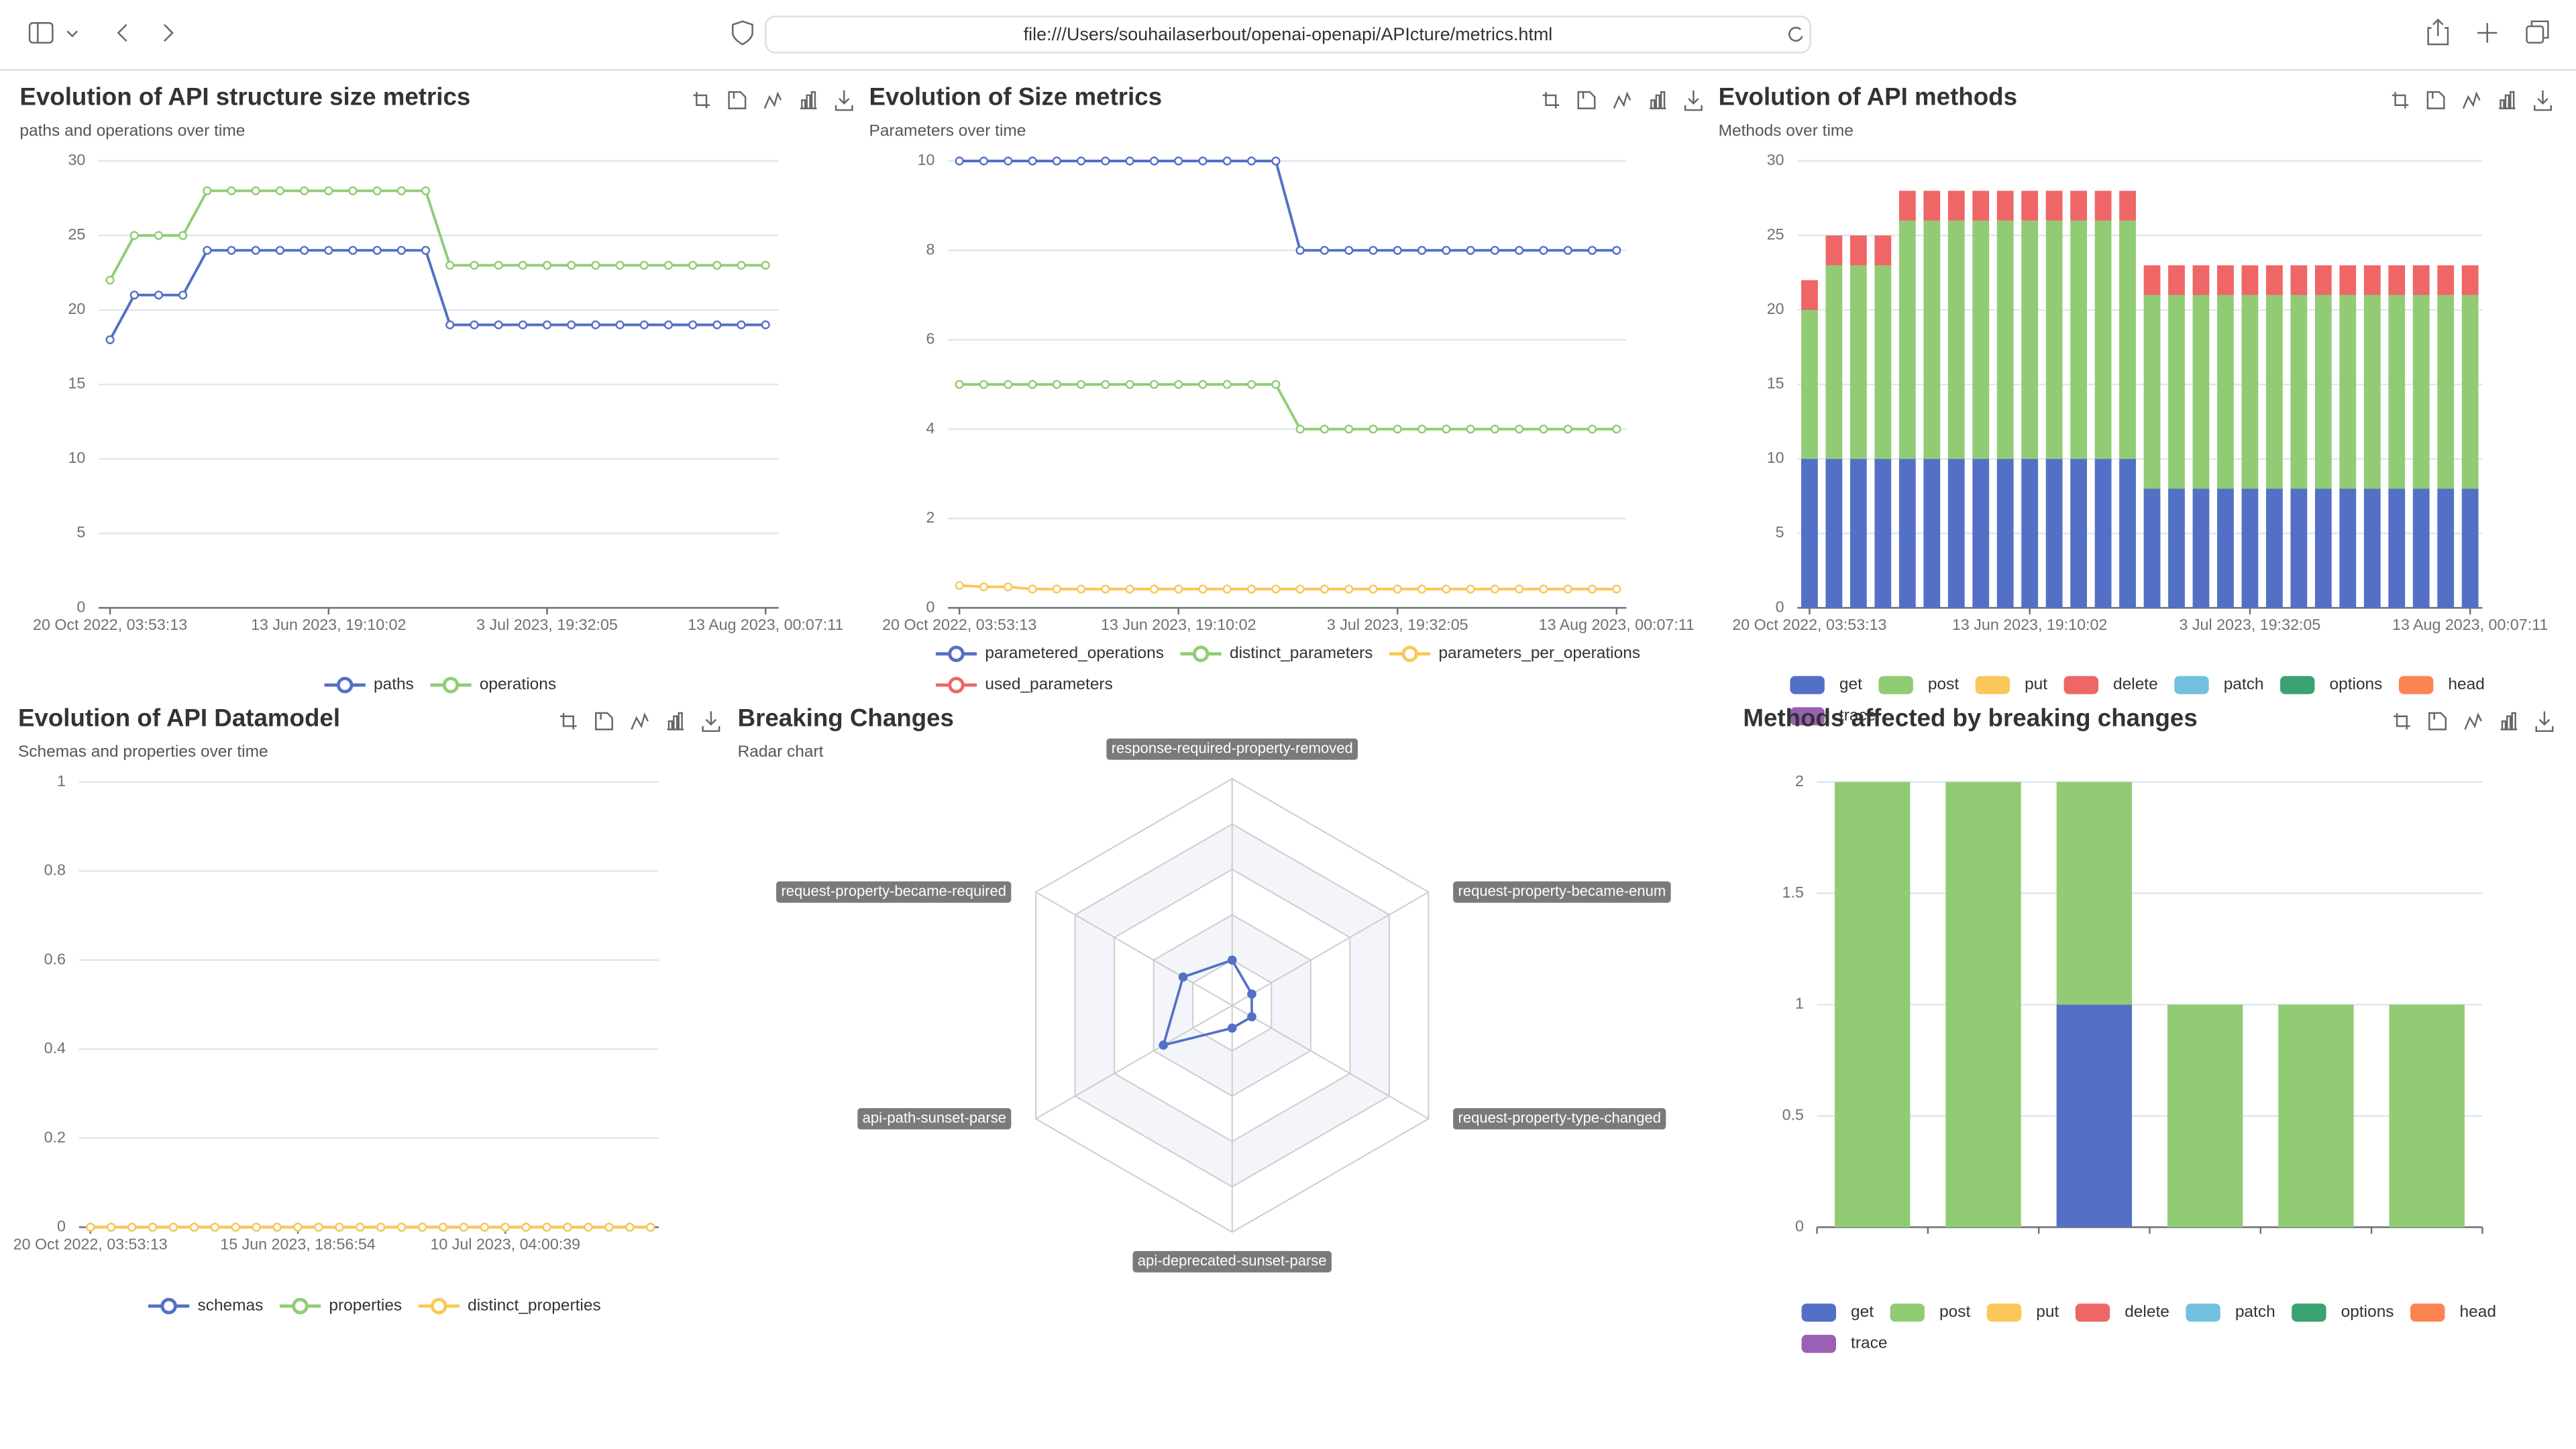  I want to click on legend-item: schemas, so click(205, 1305).